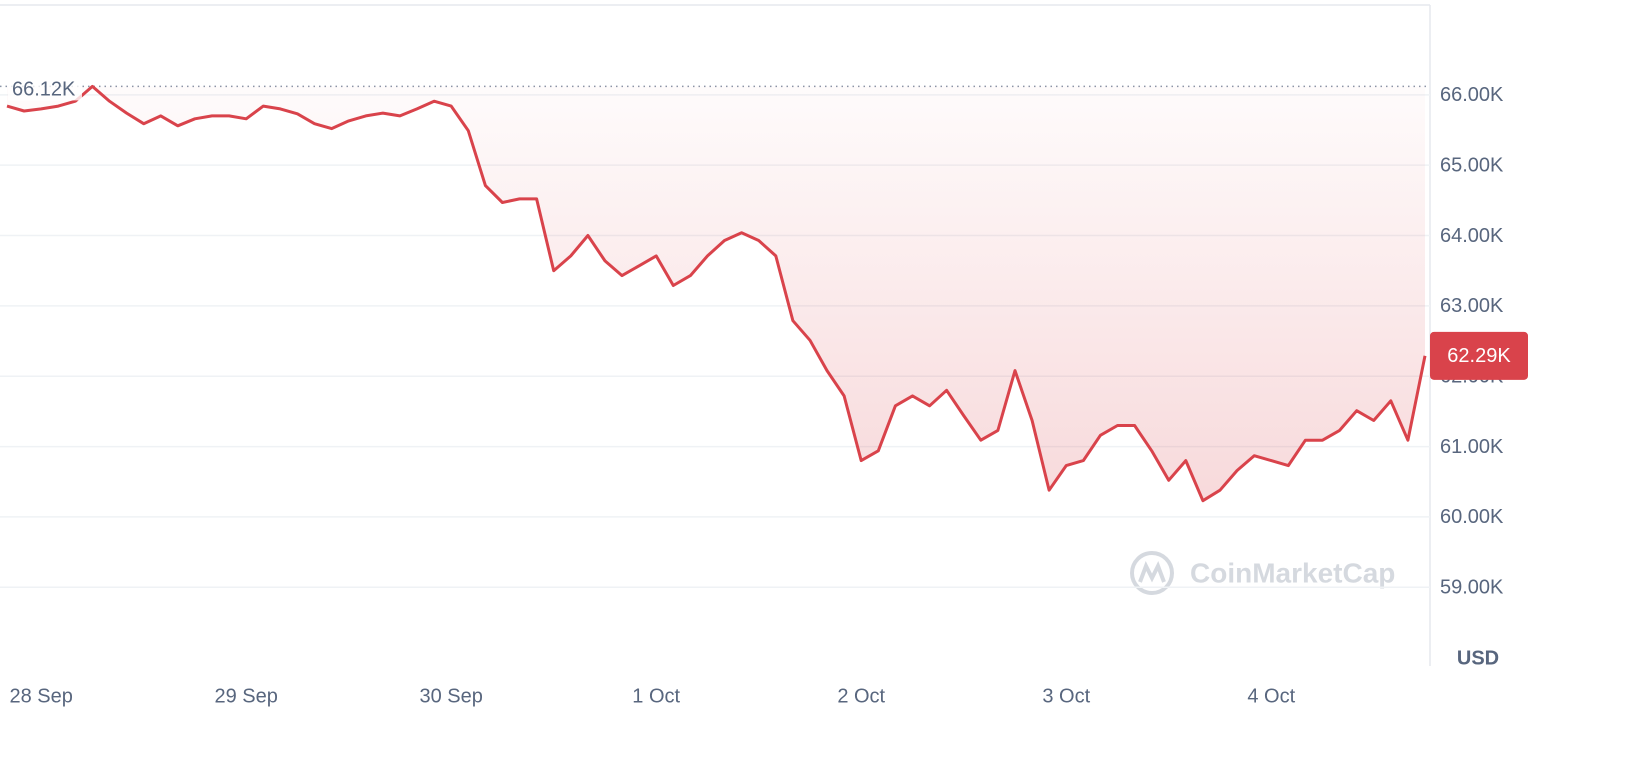  Describe the element at coordinates (1271, 696) in the screenshot. I see `x-tick-label: 4 Oct` at that location.